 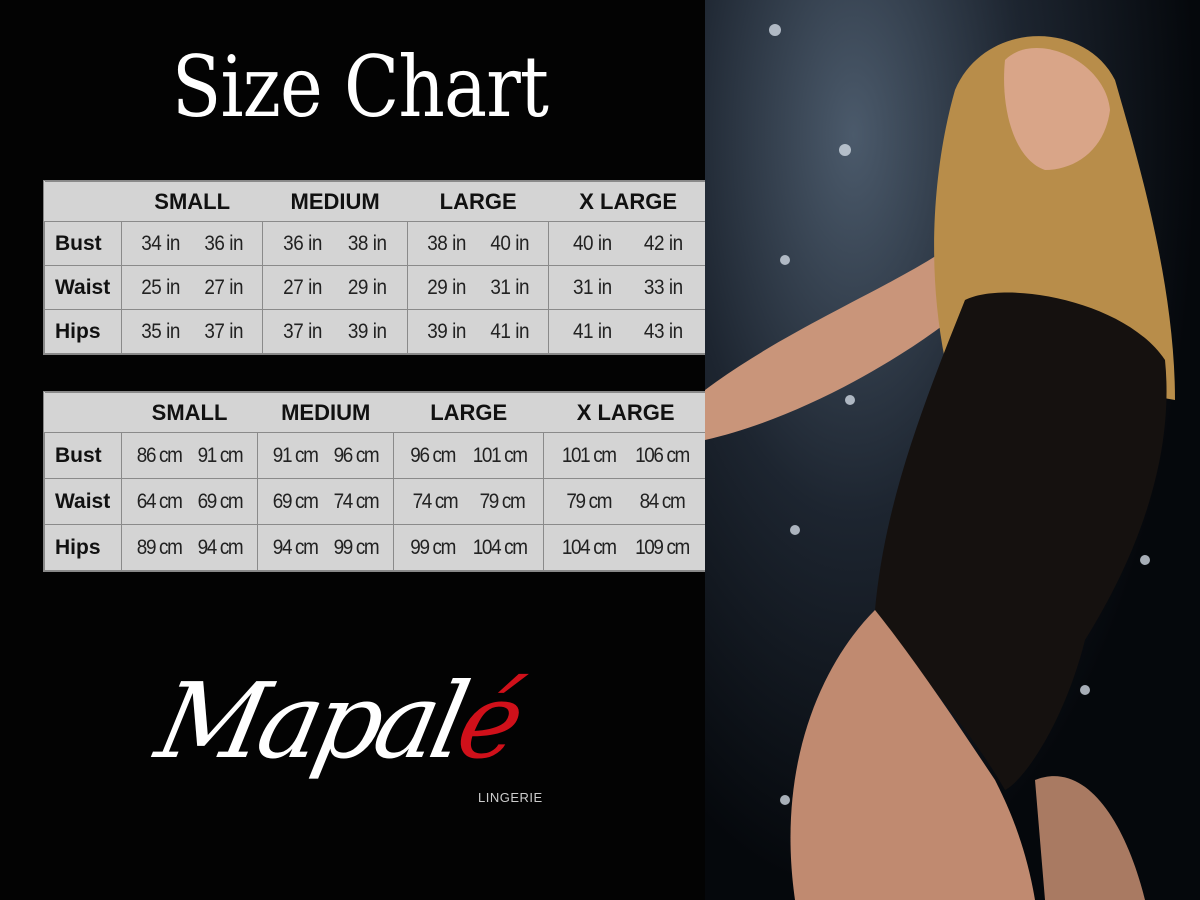 I want to click on max-value: 37 in, so click(x=224, y=331).